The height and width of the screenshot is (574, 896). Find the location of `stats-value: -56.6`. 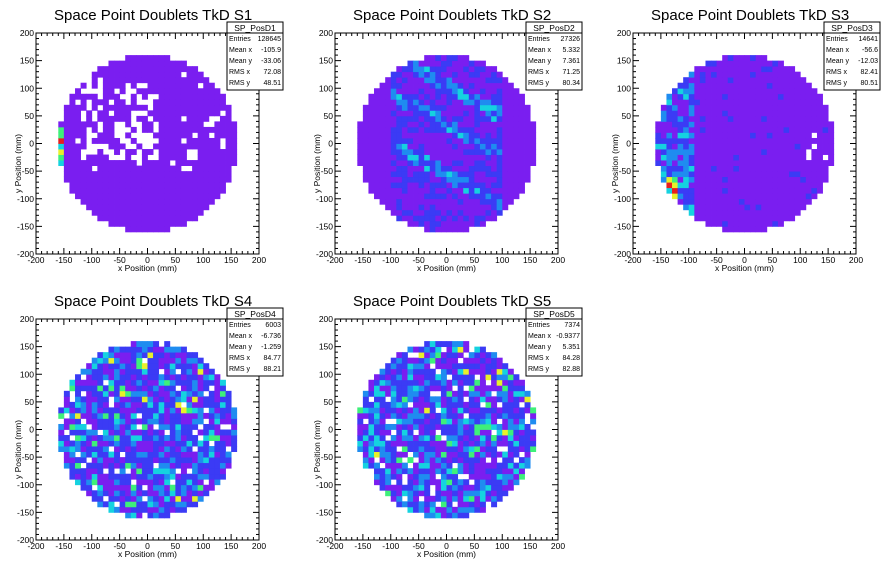

stats-value: -56.6 is located at coordinates (870, 50).